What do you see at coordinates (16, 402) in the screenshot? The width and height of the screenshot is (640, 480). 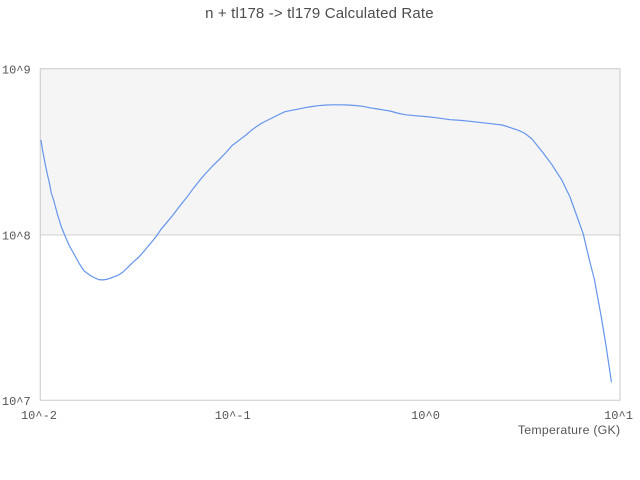 I see `svg-text: 10^7` at bounding box center [16, 402].